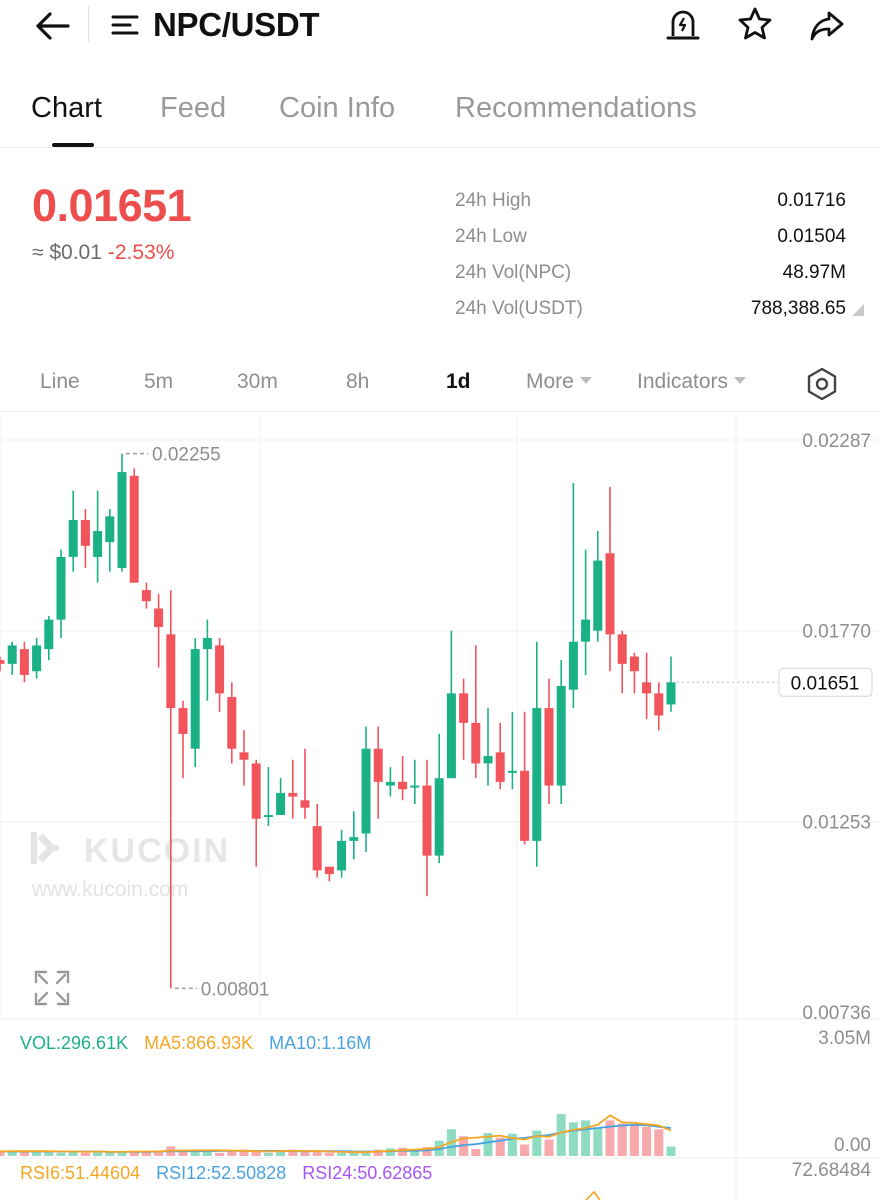 This screenshot has height=1200, width=879. What do you see at coordinates (221, 1173) in the screenshot?
I see `rsi12-value: RSI12:52.50828` at bounding box center [221, 1173].